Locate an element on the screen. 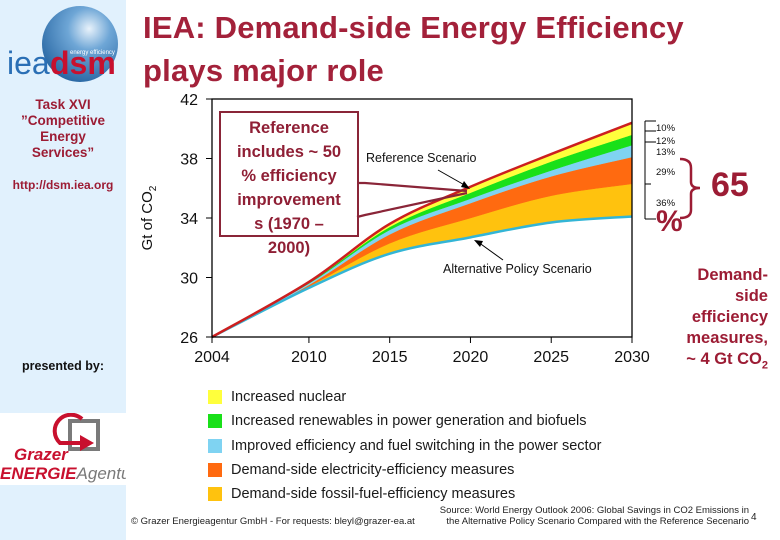  note-line: efficiency is located at coordinates (729, 317).